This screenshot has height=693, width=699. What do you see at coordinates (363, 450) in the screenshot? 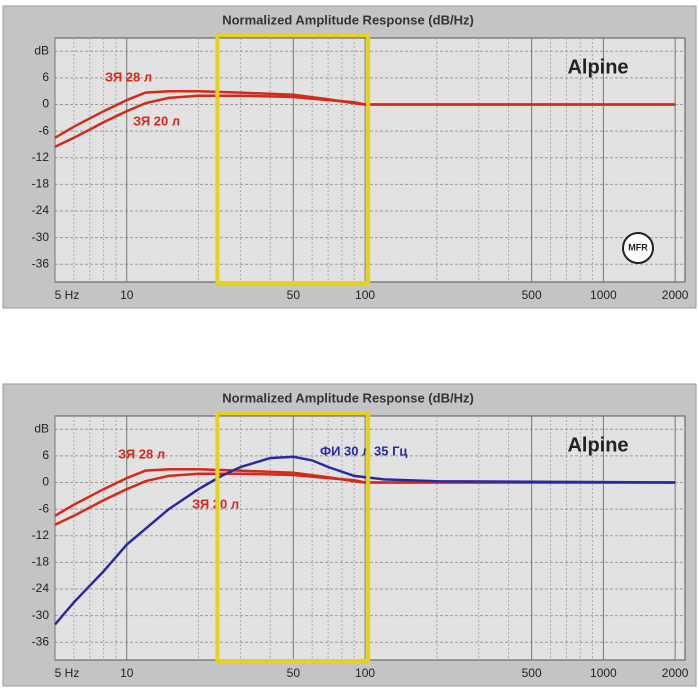
I see `series-label: ФИ 30 л 35 Гц` at bounding box center [363, 450].